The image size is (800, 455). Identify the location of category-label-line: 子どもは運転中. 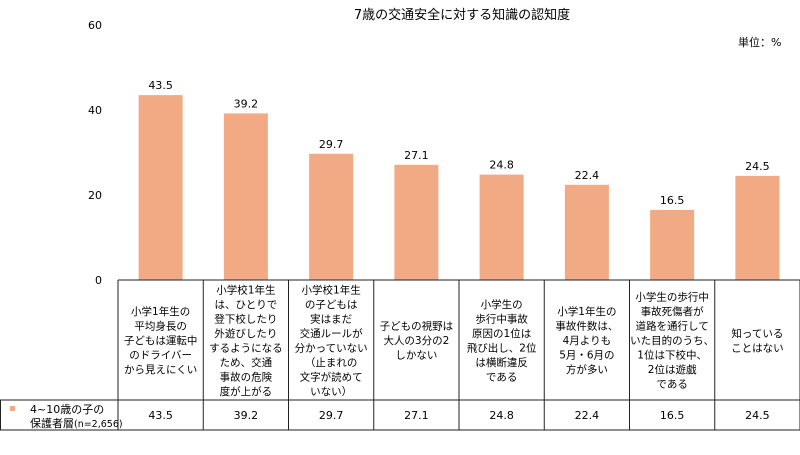
(161, 340).